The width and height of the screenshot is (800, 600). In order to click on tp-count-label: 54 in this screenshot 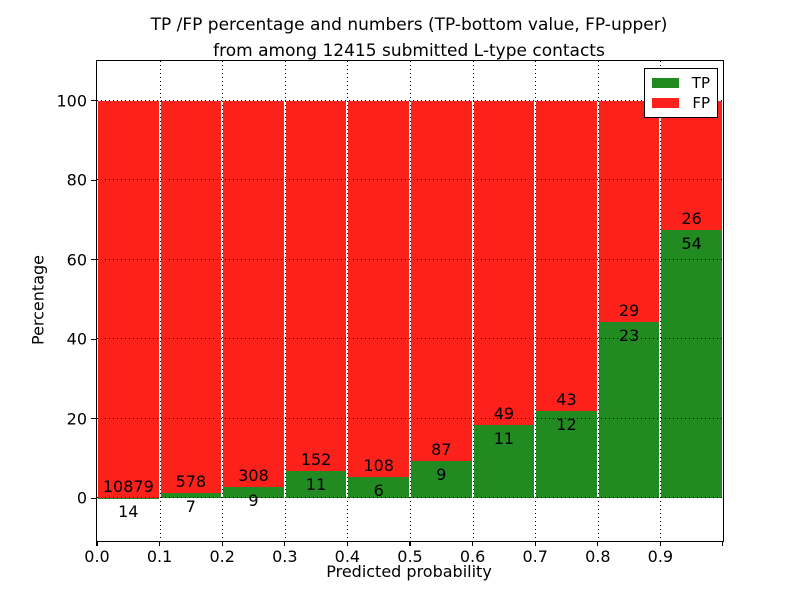, I will do `click(691, 243)`.